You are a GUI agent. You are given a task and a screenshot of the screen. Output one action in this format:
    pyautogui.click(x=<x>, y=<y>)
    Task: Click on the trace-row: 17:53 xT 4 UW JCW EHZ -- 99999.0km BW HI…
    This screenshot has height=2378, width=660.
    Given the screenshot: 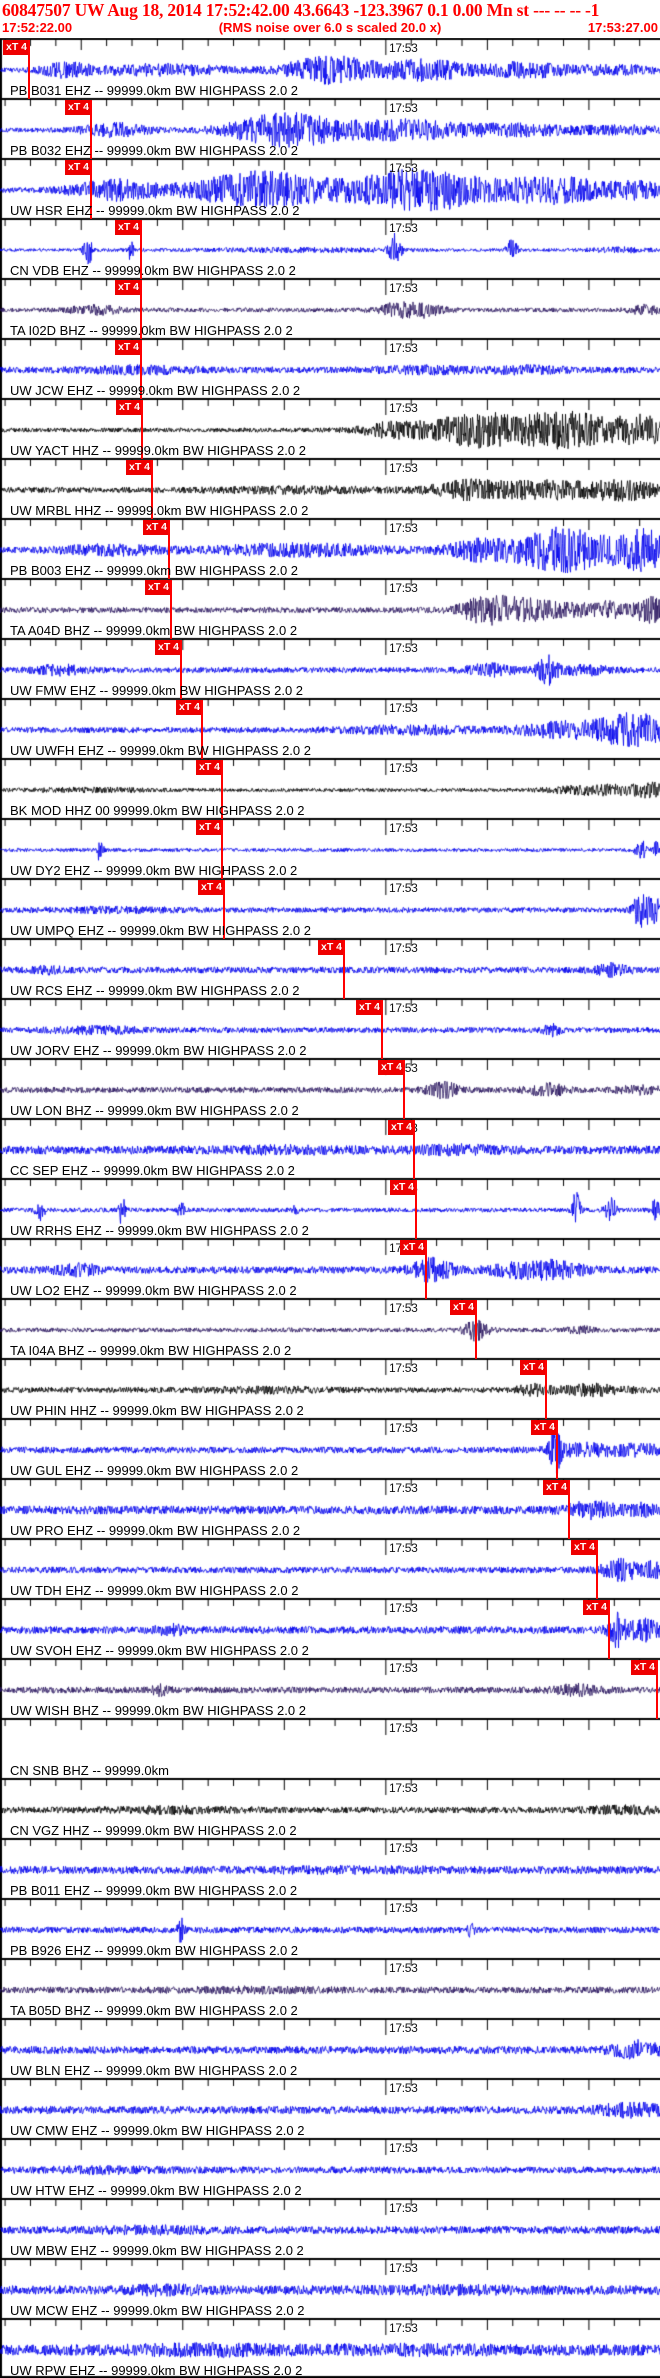 What is the action you would take?
    pyautogui.click(x=330, y=369)
    